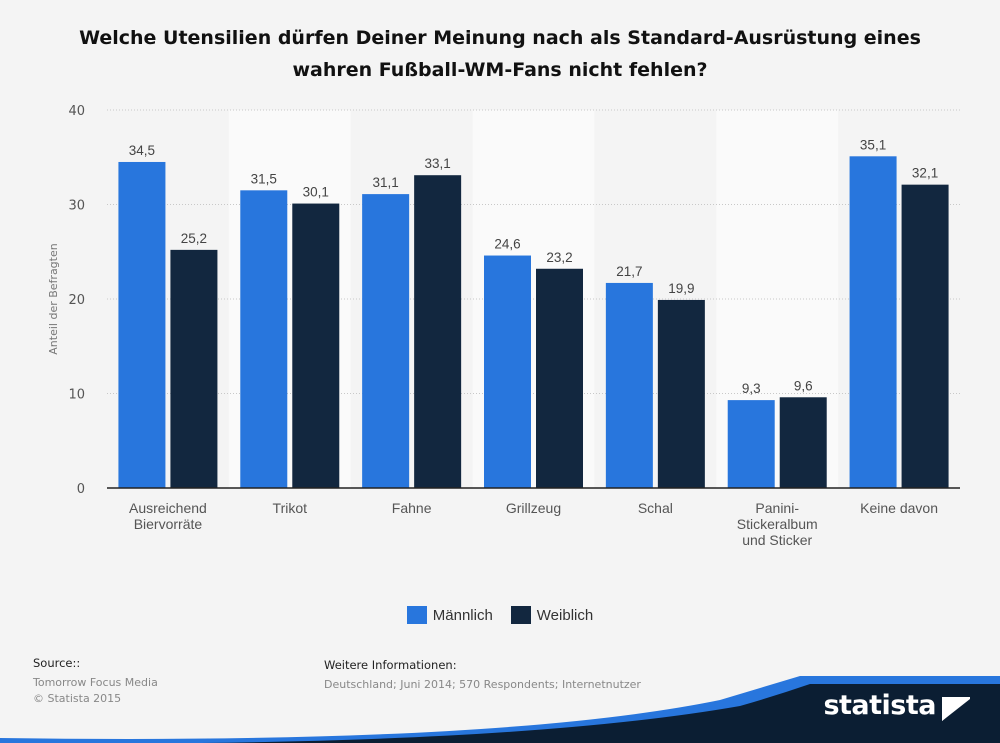 The height and width of the screenshot is (743, 1000). What do you see at coordinates (777, 508) in the screenshot?
I see `x-tick-label: Panini-` at bounding box center [777, 508].